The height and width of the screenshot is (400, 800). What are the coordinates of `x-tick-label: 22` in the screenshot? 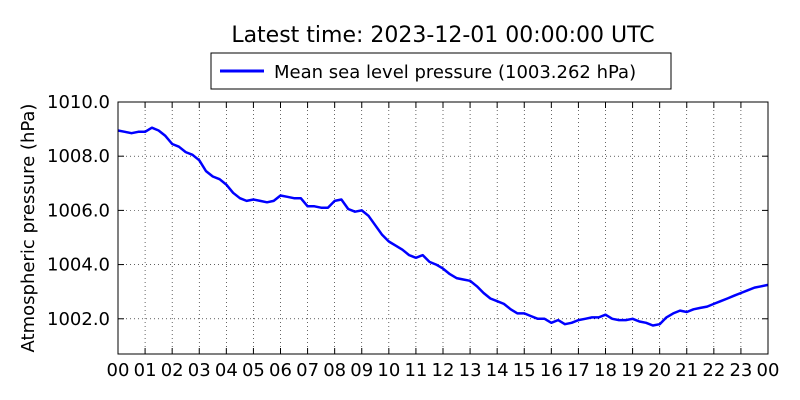 It's located at (713, 370).